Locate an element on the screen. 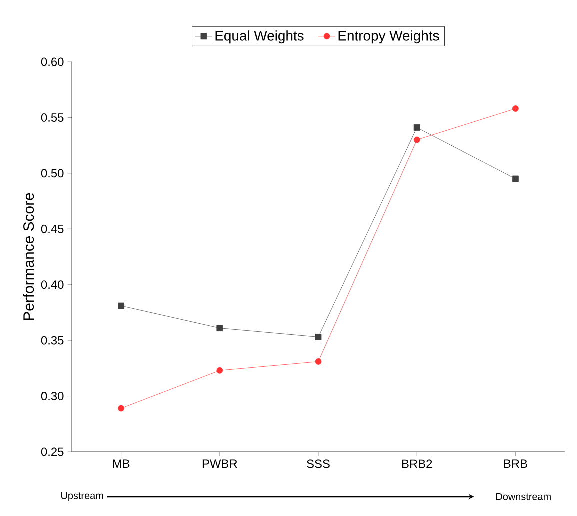 This screenshot has width=577, height=516. y-tick-label: 0.30 is located at coordinates (52, 396).